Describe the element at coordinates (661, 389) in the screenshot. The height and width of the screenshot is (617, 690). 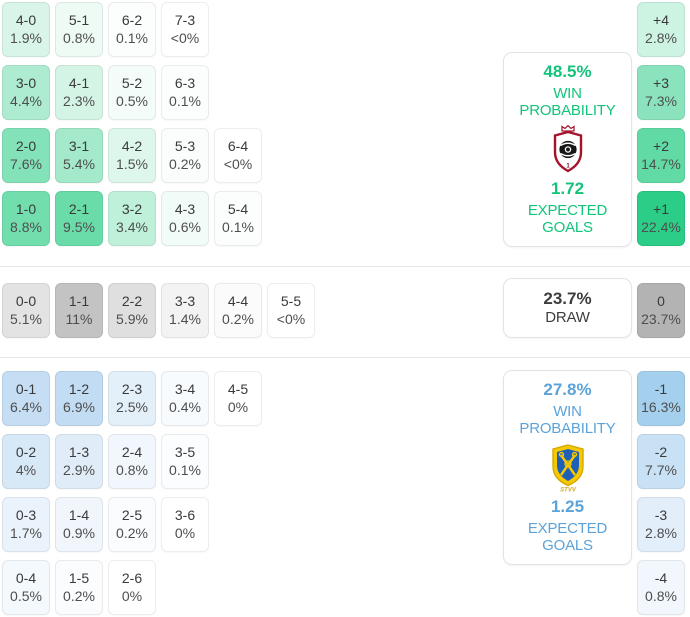
I see `goal-diff-label: -1` at that location.